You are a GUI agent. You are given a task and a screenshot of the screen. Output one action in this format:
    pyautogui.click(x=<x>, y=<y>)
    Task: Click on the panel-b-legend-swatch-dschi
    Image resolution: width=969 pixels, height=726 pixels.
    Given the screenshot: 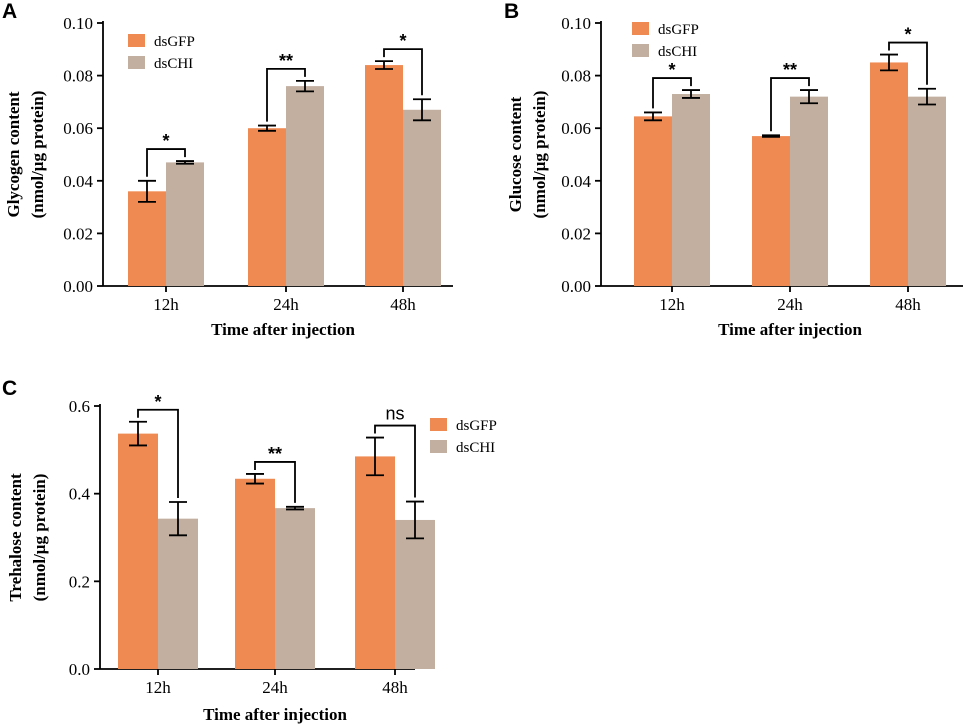 What is the action you would take?
    pyautogui.click(x=640, y=50)
    